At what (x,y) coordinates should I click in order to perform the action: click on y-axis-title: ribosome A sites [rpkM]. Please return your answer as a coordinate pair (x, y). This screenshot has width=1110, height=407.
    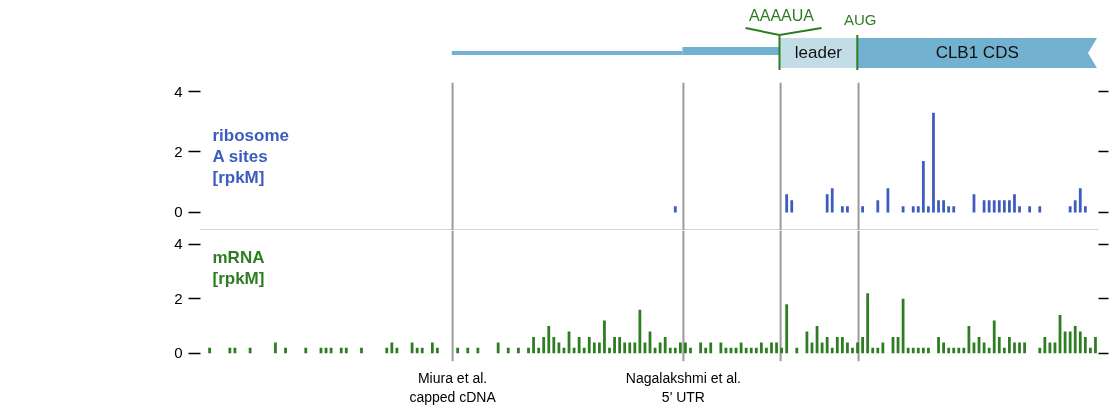
    Looking at the image, I should click on (251, 156).